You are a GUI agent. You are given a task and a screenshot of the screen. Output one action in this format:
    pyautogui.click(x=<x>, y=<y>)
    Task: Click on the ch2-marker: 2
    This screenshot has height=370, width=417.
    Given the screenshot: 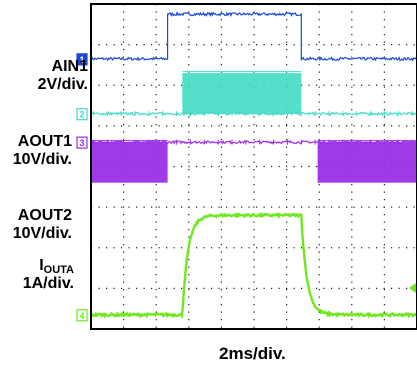 What is the action you would take?
    pyautogui.click(x=82, y=114)
    